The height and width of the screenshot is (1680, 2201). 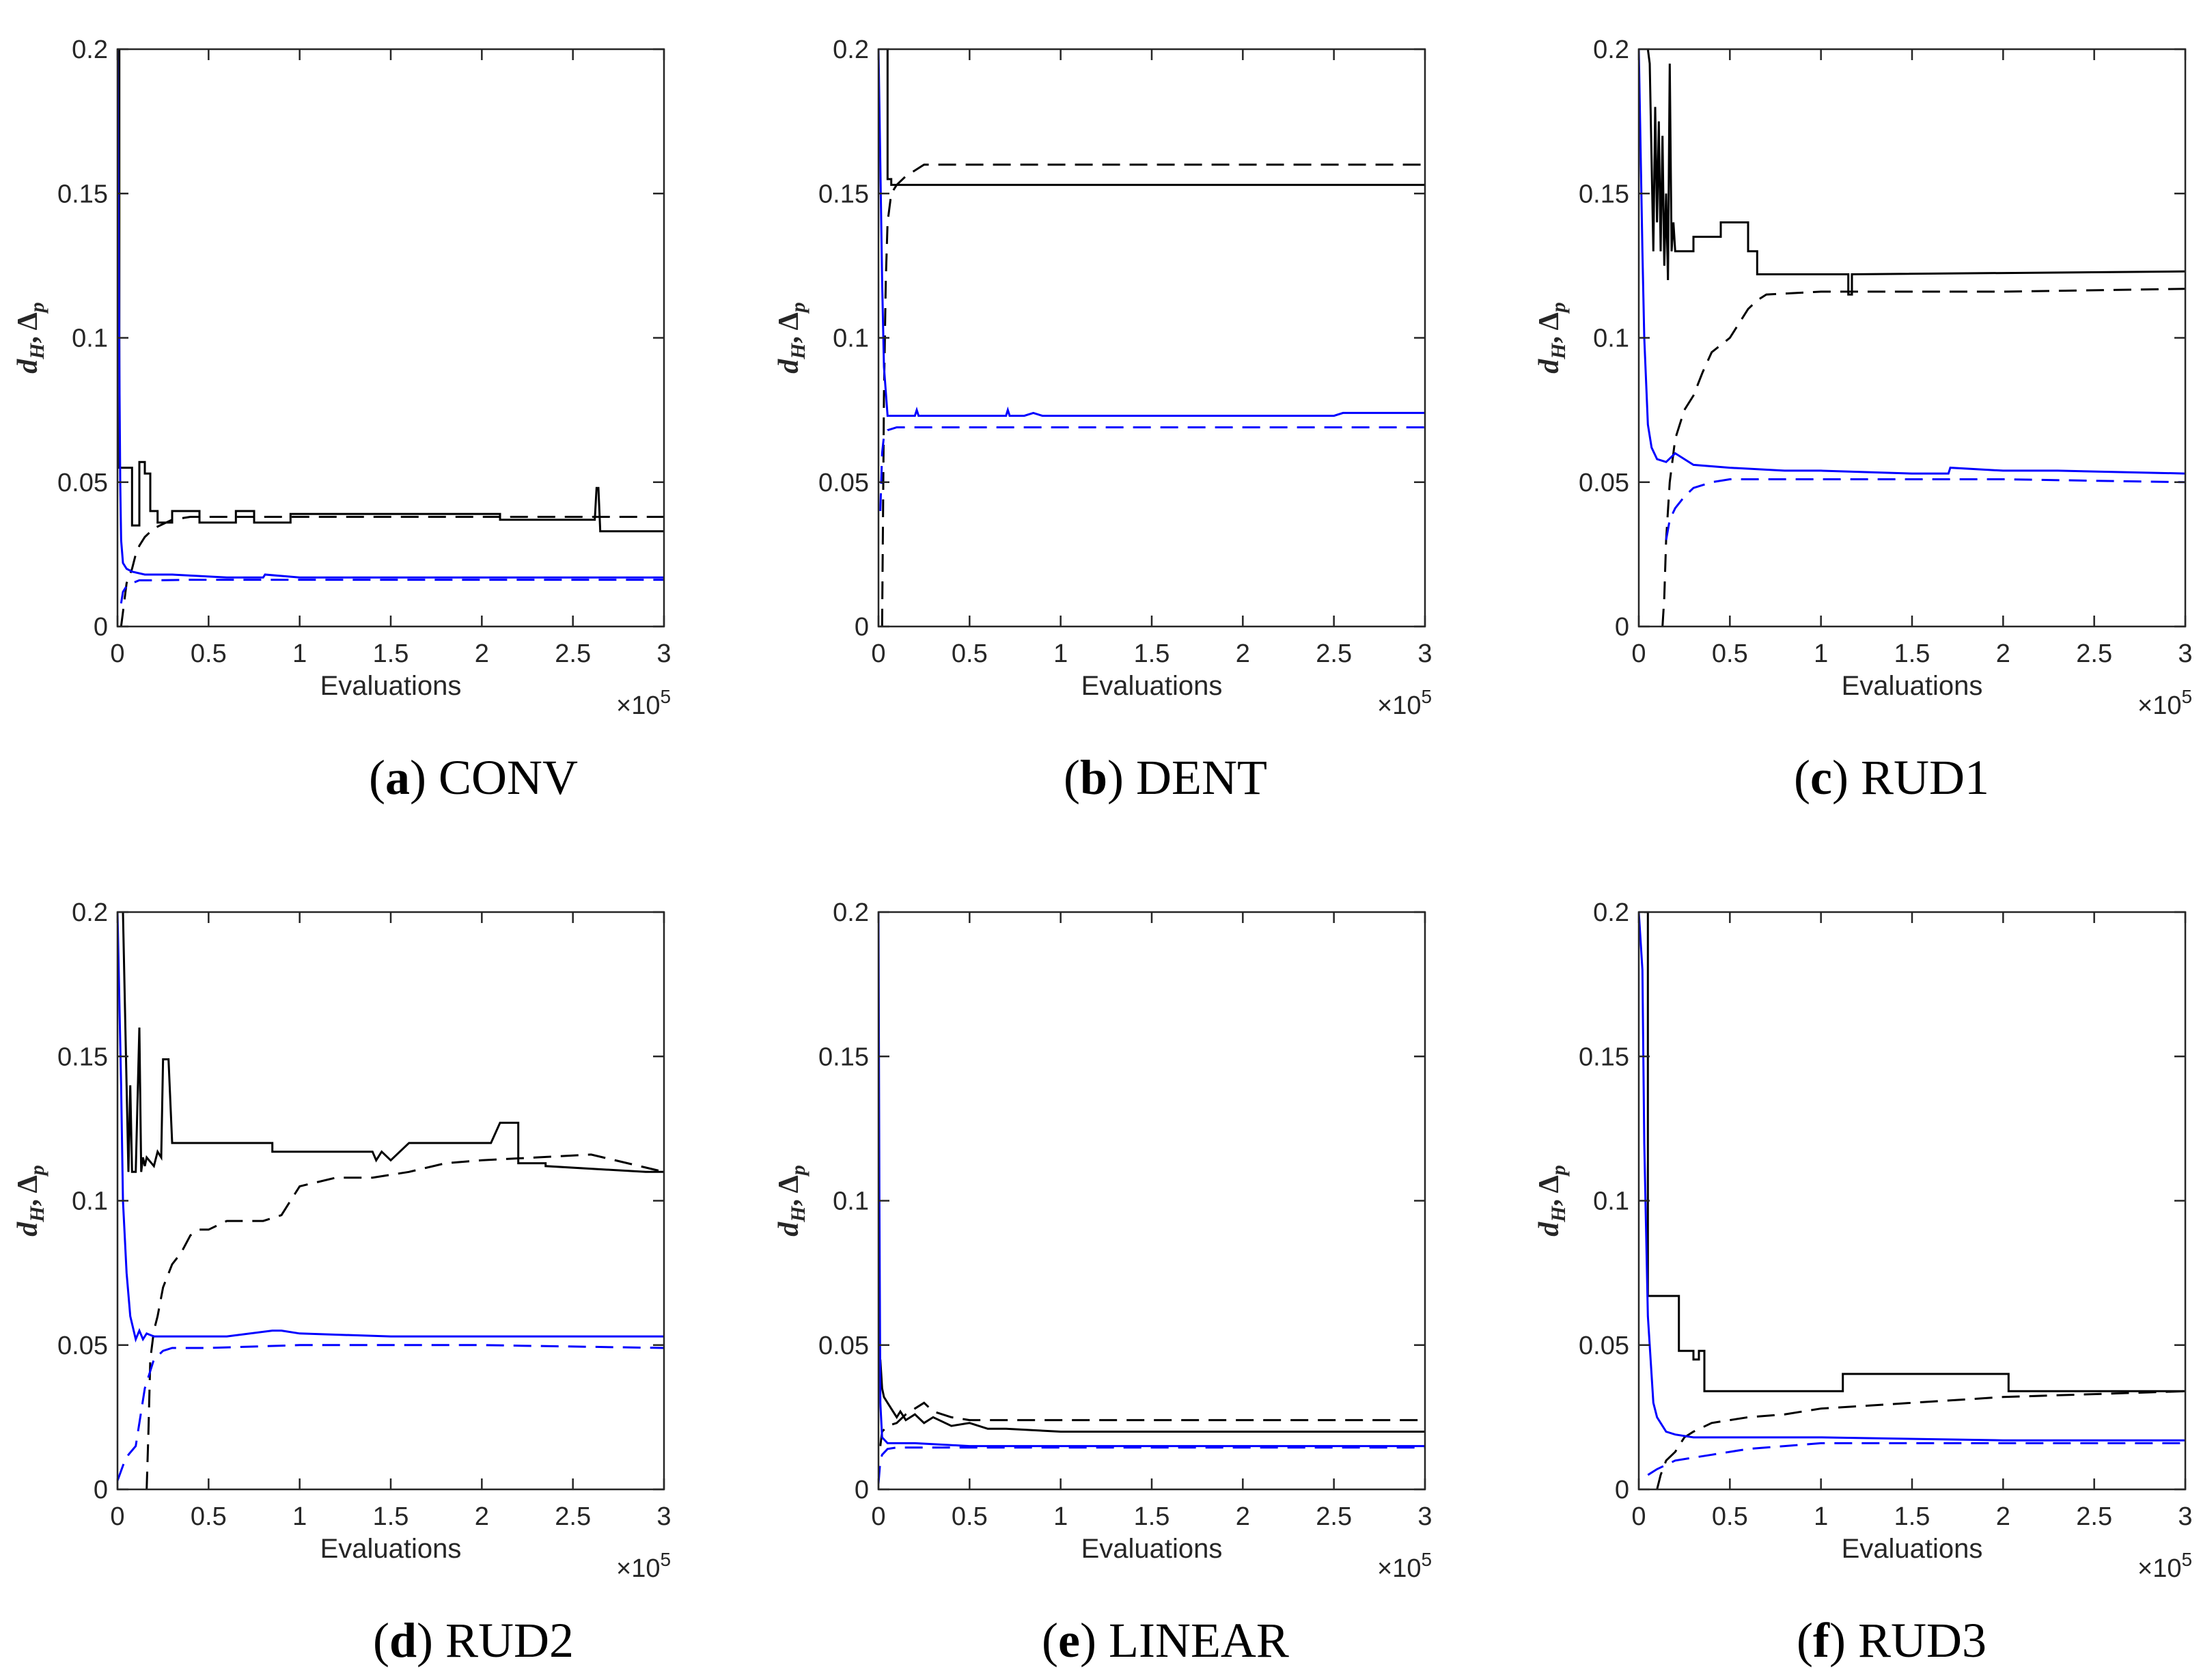 I want to click on caption-name: RUD1, so click(x=1924, y=777).